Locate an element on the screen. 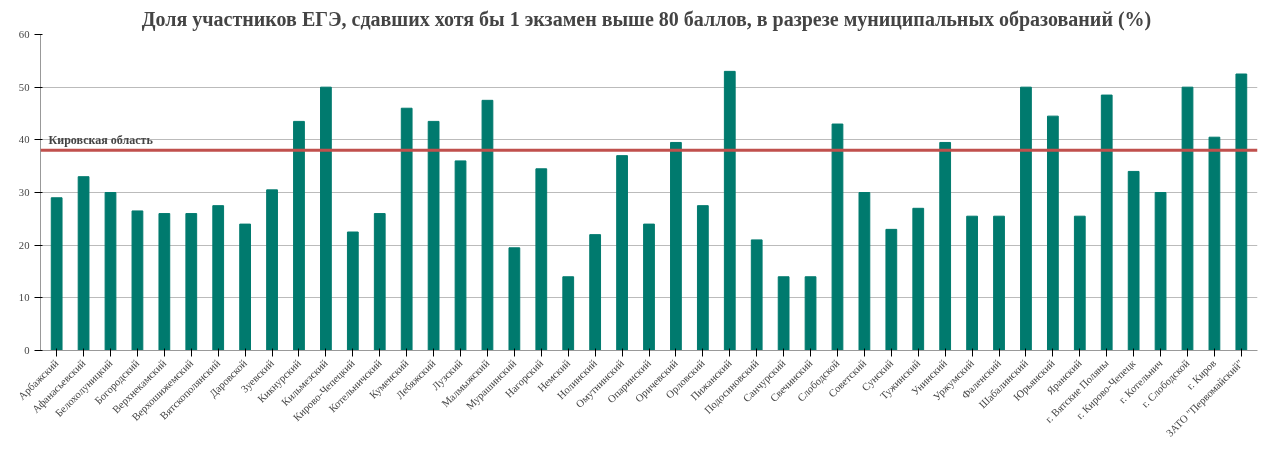  y-tick-label: 40 is located at coordinates (24, 140).